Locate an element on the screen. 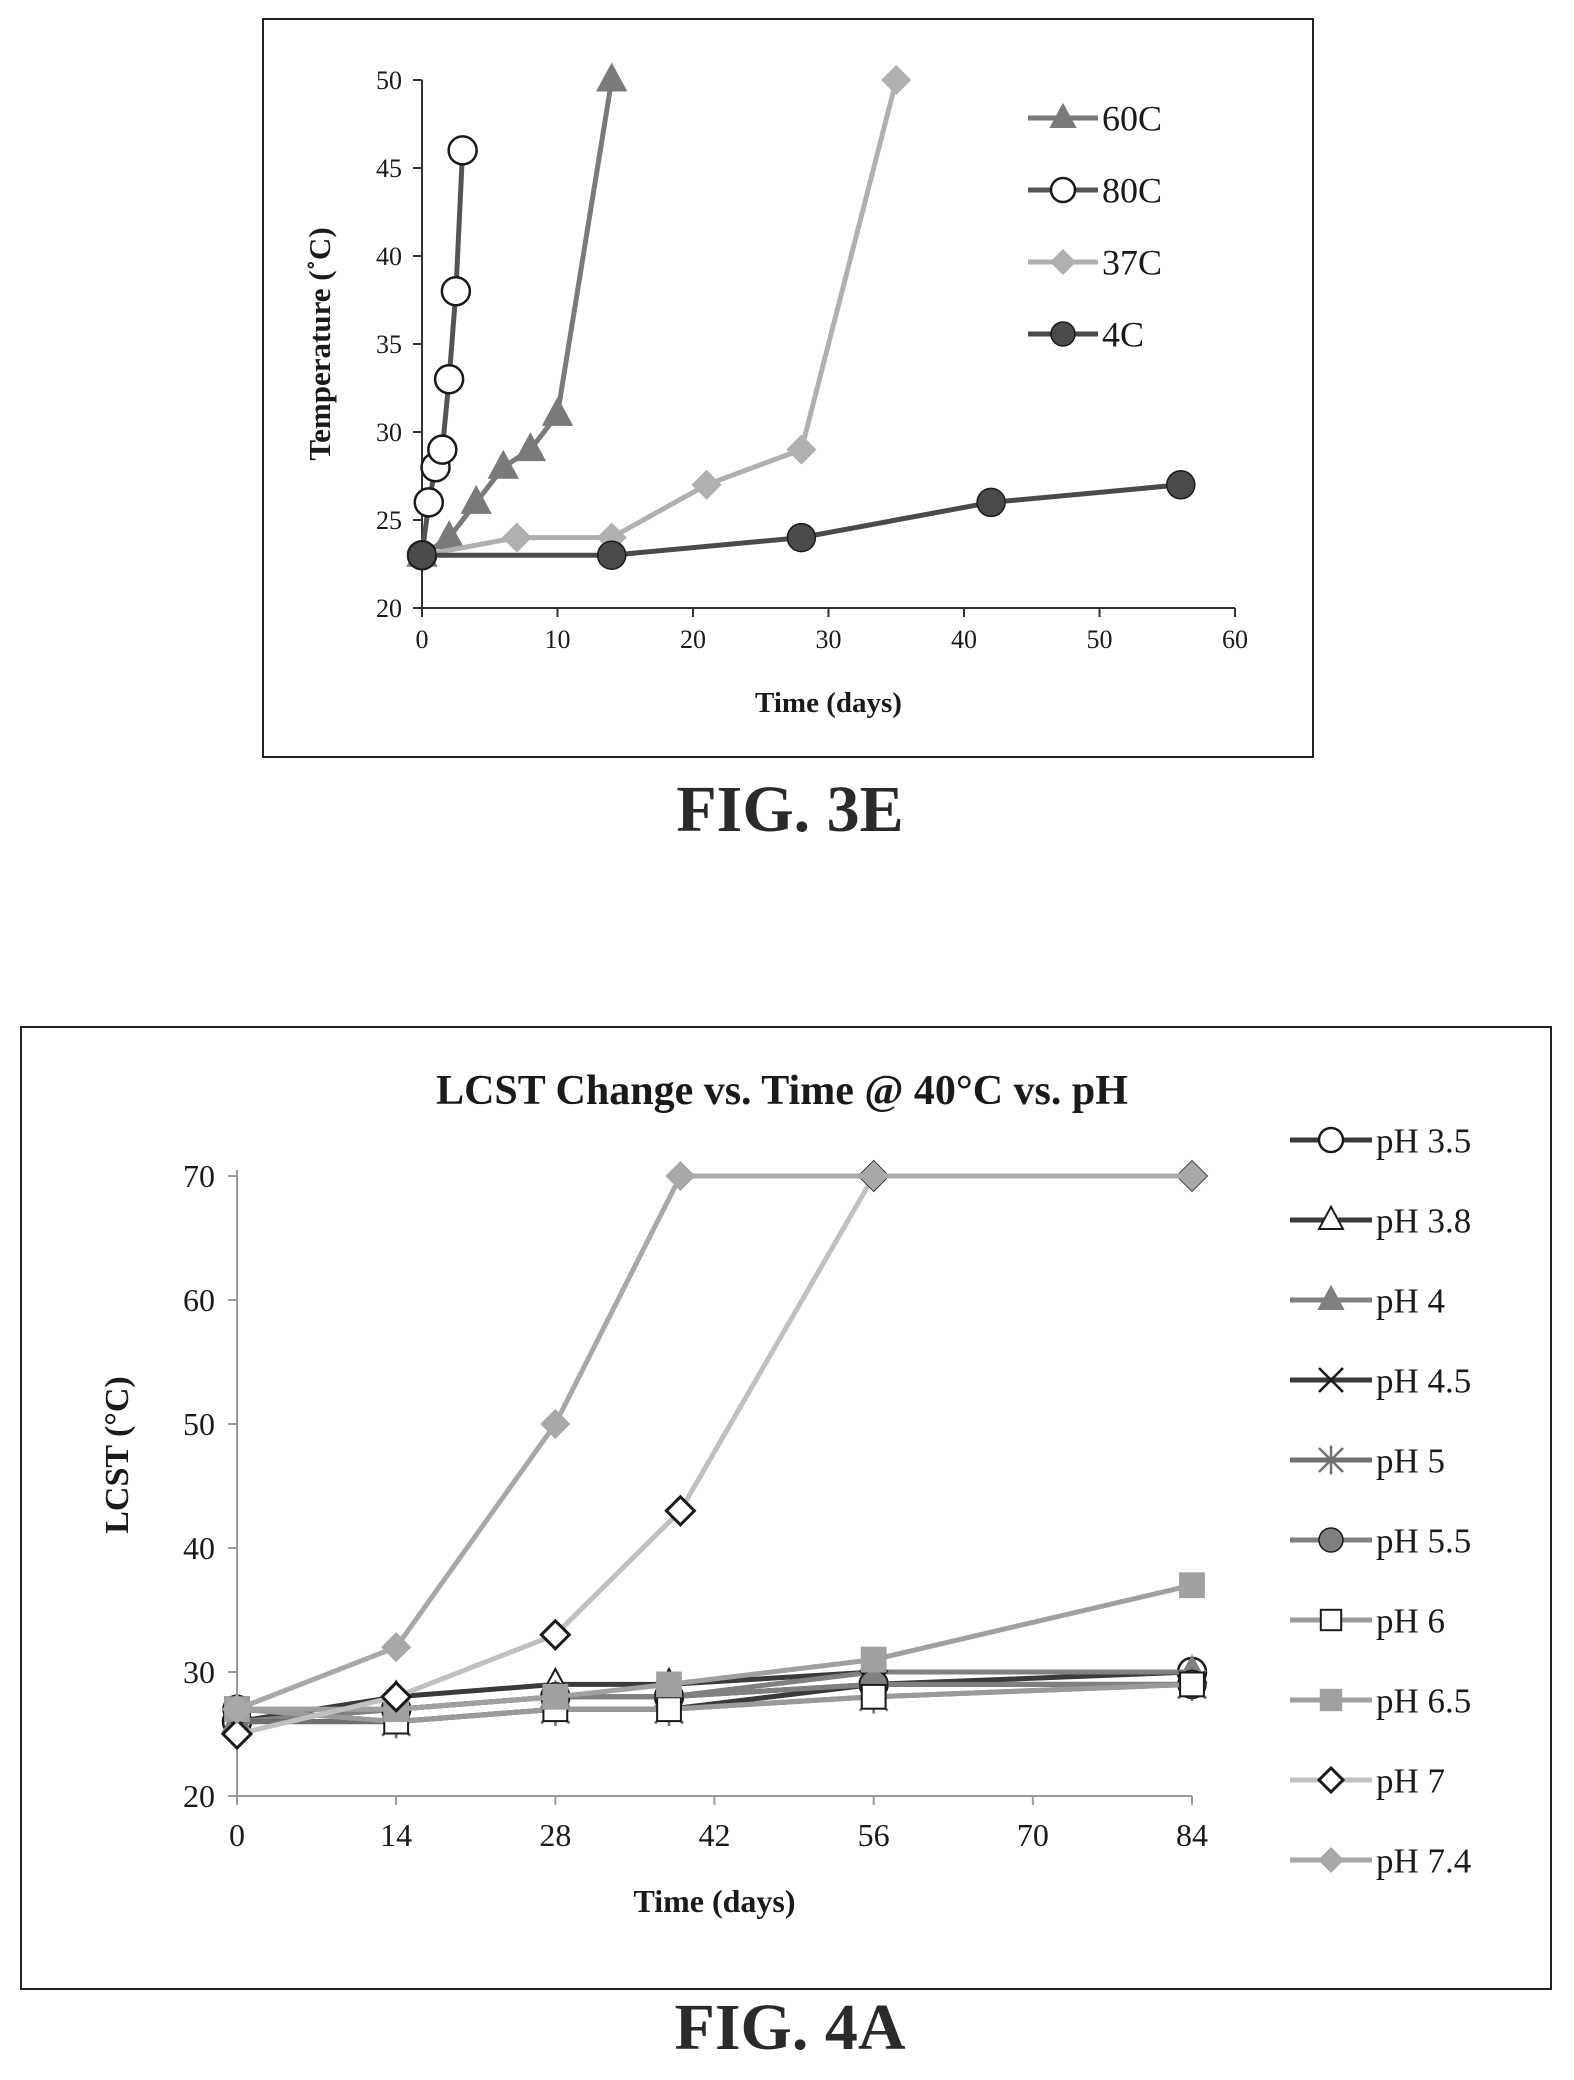 The height and width of the screenshot is (2080, 1574). series-4c is located at coordinates (801, 520).